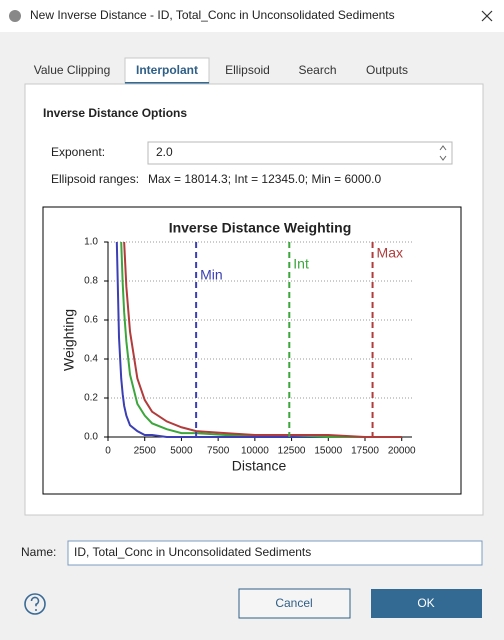 This screenshot has height=640, width=504. Describe the element at coordinates (218, 451) in the screenshot. I see `x-tick-label: 7500` at that location.